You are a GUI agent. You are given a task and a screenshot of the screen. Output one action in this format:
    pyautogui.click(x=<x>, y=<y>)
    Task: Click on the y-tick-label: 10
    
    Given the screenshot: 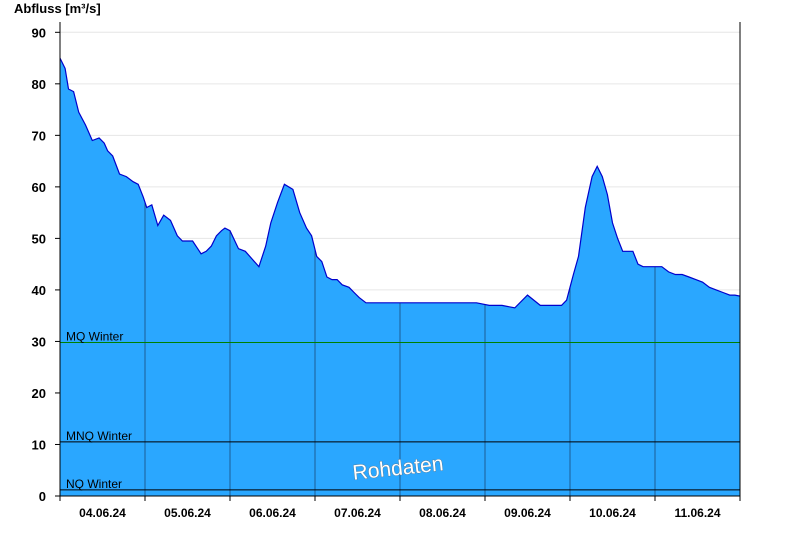 What is the action you would take?
    pyautogui.click(x=39, y=444)
    